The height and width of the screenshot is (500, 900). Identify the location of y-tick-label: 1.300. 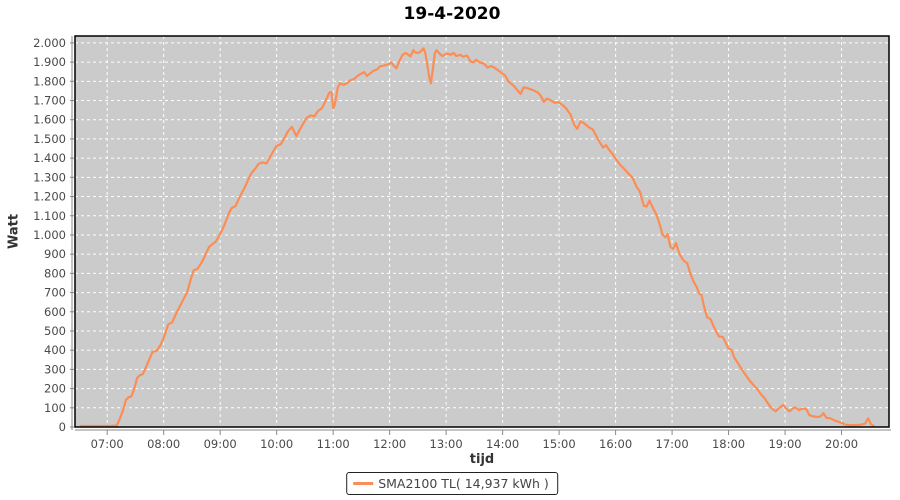
(49, 177).